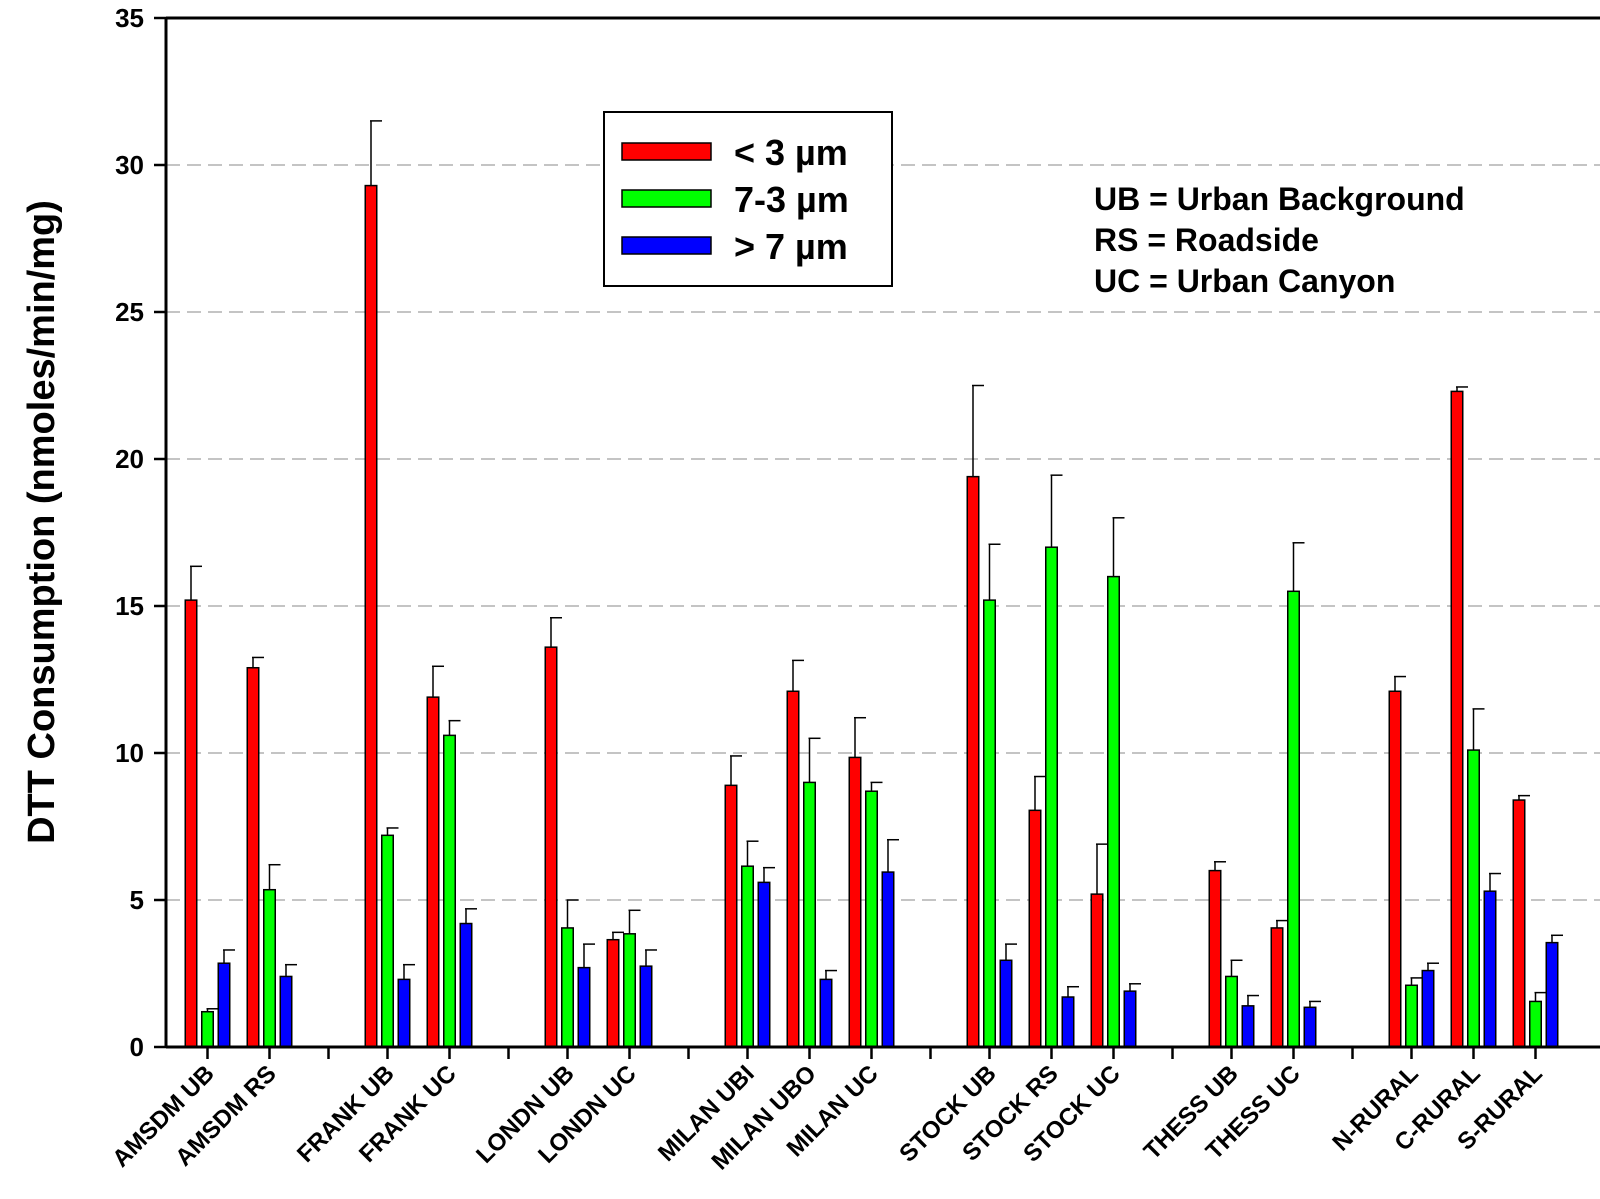 This screenshot has width=1600, height=1199. Describe the element at coordinates (129, 532) in the screenshot. I see `y-tick-labels: 0 5 10 15 20 25 30 35` at that location.